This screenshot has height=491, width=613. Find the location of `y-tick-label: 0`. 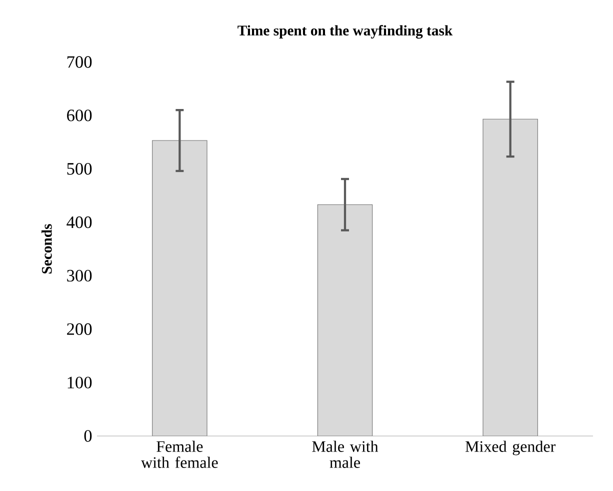

y-tick-label: 0 is located at coordinates (88, 436).